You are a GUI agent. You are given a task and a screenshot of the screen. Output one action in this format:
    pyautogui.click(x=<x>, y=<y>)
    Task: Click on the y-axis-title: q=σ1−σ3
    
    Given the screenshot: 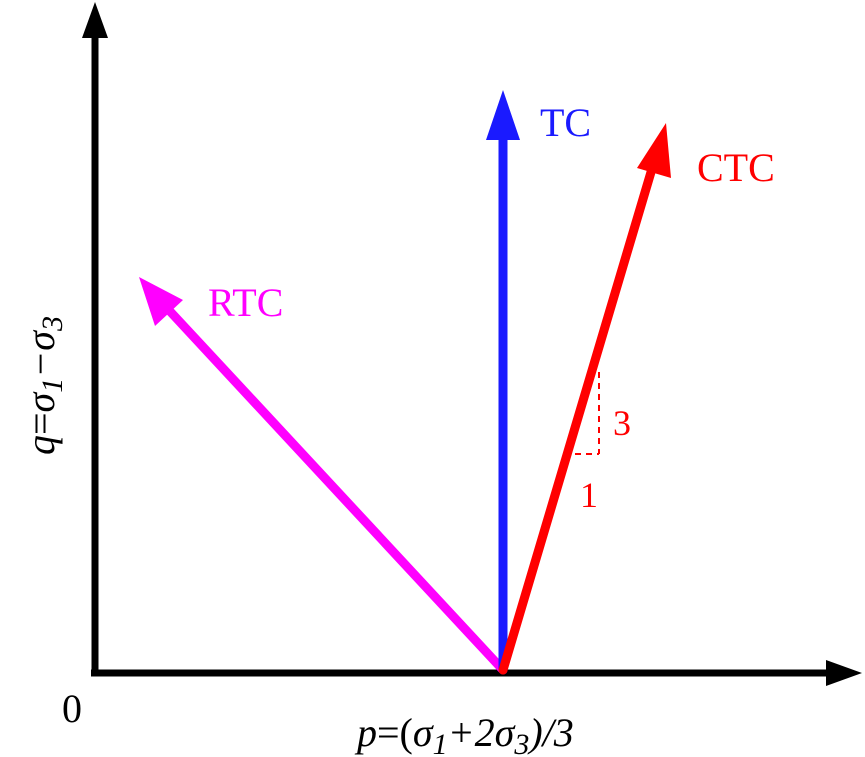 What is the action you would take?
    pyautogui.click(x=43, y=385)
    